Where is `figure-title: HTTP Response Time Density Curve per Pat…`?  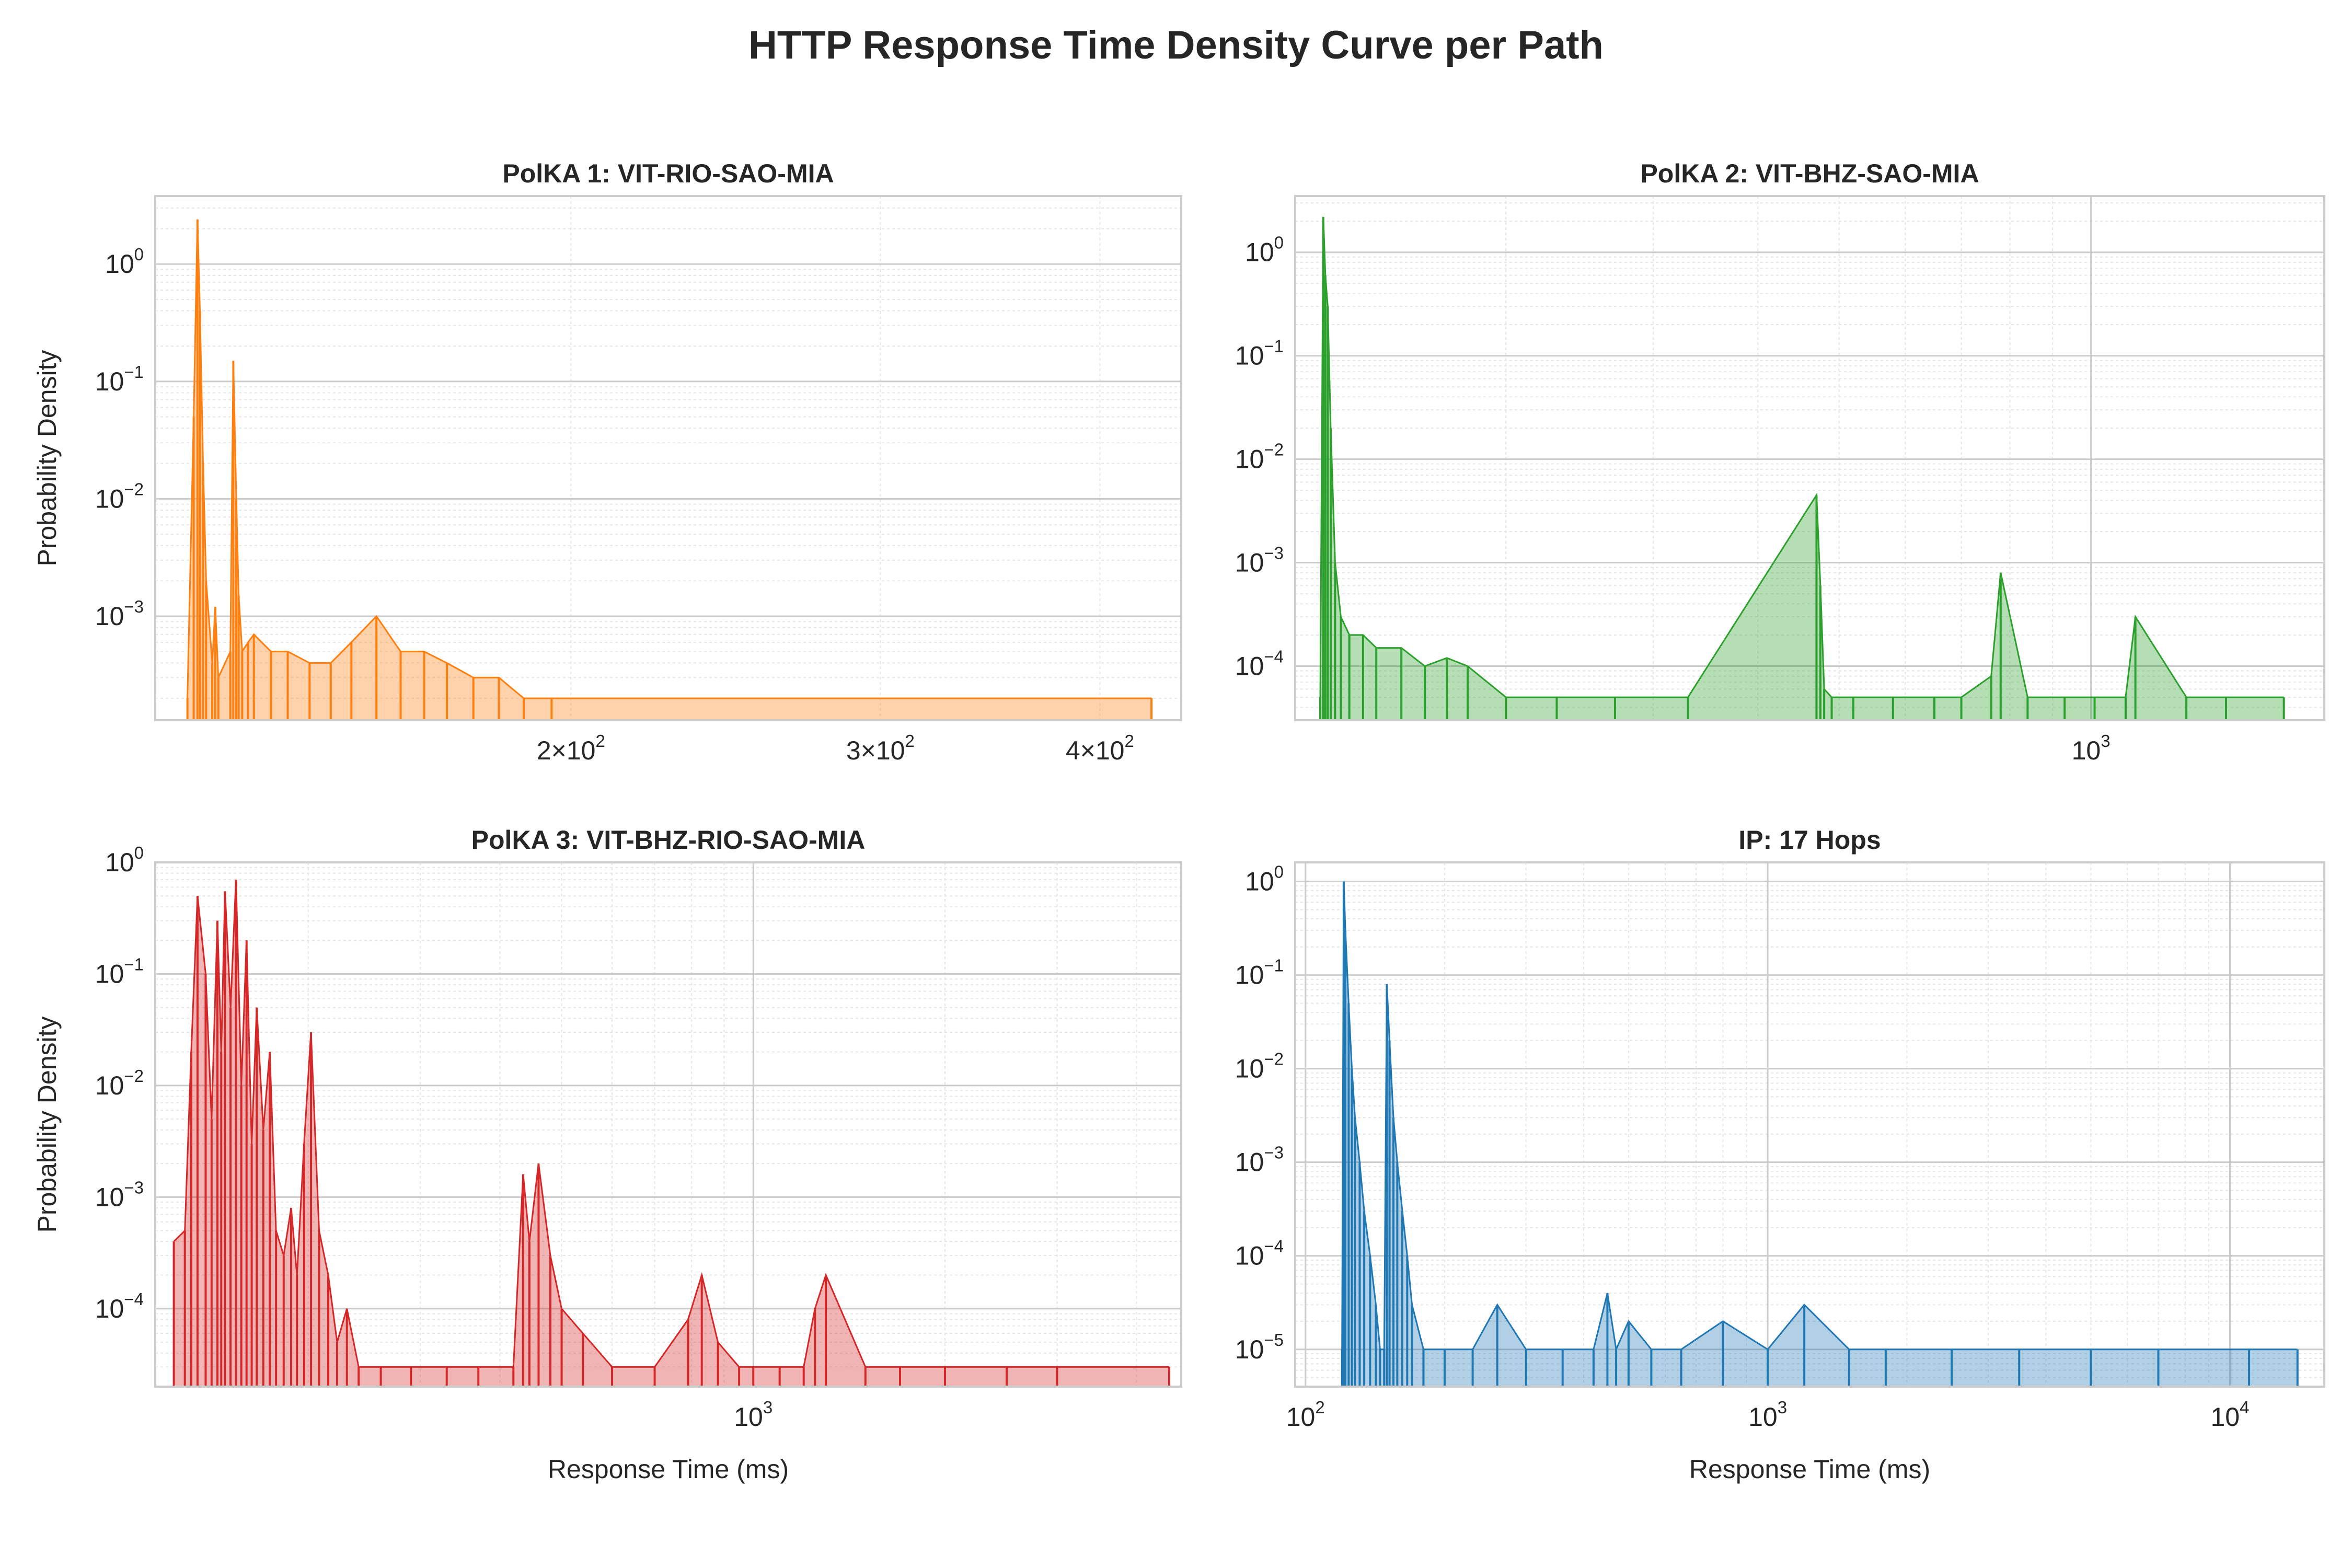
figure-title: HTTP Response Time Density Curve per Pat… is located at coordinates (1176, 45).